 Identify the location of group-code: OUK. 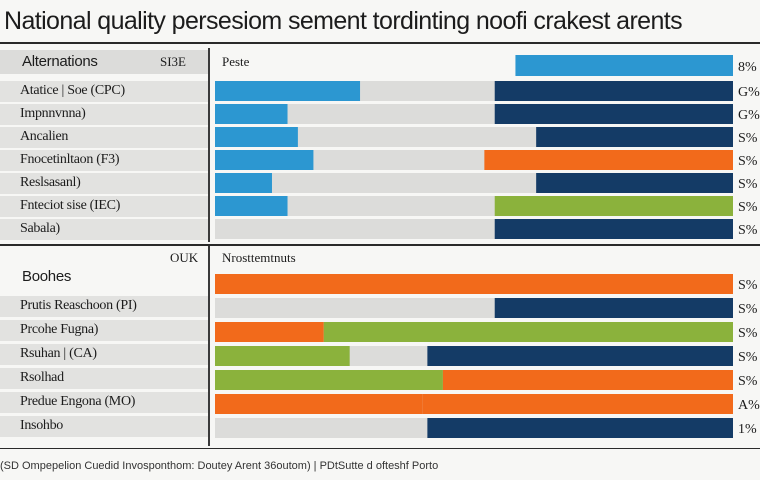
(184, 257).